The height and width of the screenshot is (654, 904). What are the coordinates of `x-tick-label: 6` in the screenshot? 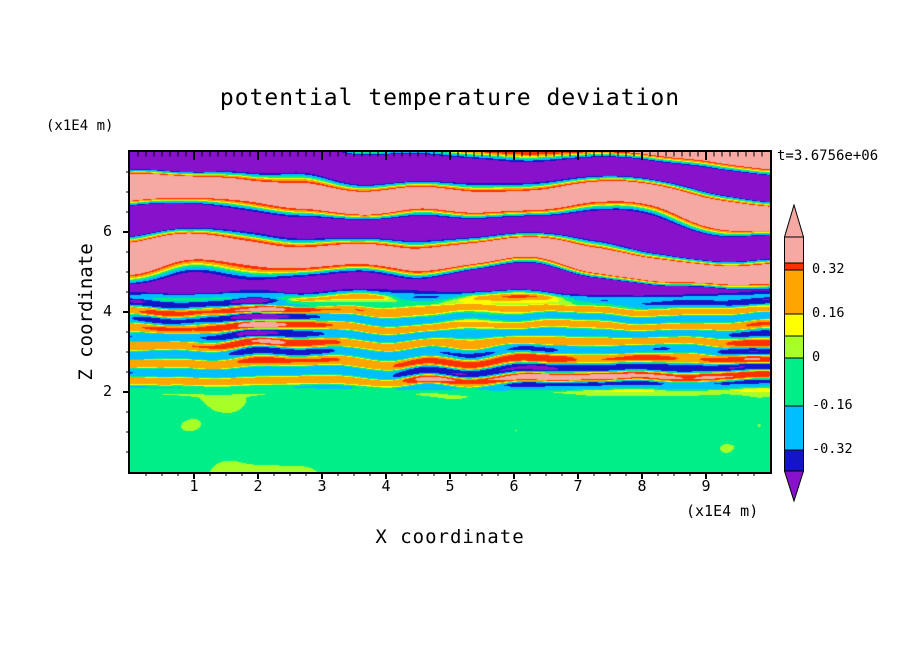 It's located at (514, 486).